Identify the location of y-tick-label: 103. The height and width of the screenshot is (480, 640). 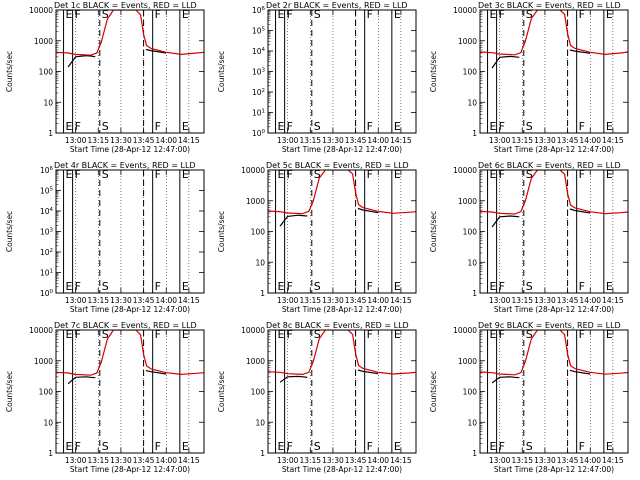
(259, 72).